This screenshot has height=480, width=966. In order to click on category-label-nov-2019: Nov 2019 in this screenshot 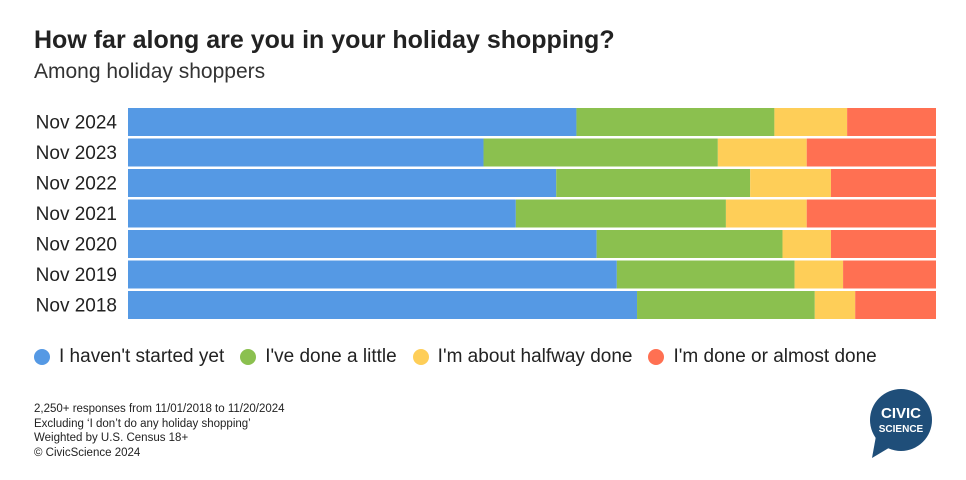, I will do `click(76, 275)`.